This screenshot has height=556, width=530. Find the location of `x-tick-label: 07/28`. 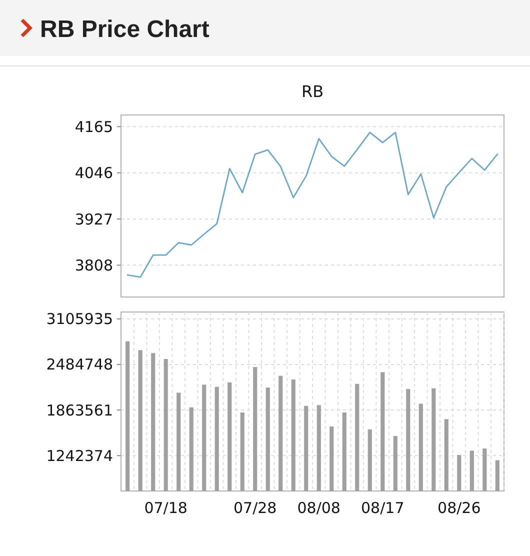

x-tick-label: 07/28 is located at coordinates (255, 508).